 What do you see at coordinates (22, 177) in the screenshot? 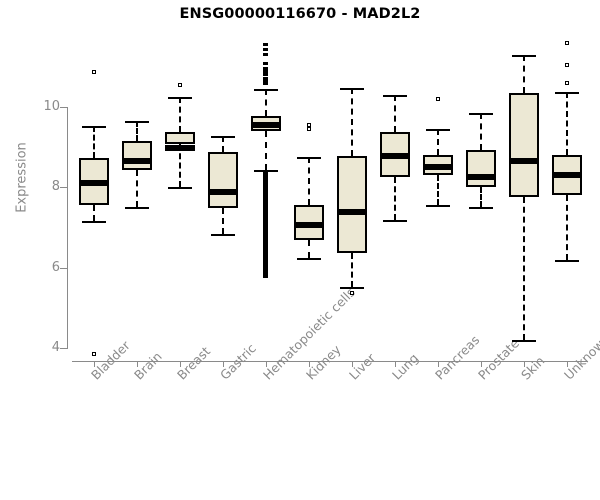
I see `y-axis-label: Expression` at bounding box center [22, 177].